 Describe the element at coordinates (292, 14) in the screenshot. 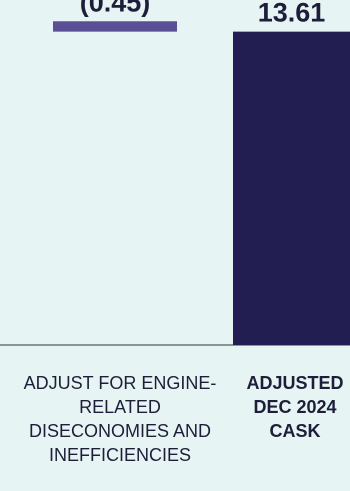

I see `value-label-2: 13.61` at that location.